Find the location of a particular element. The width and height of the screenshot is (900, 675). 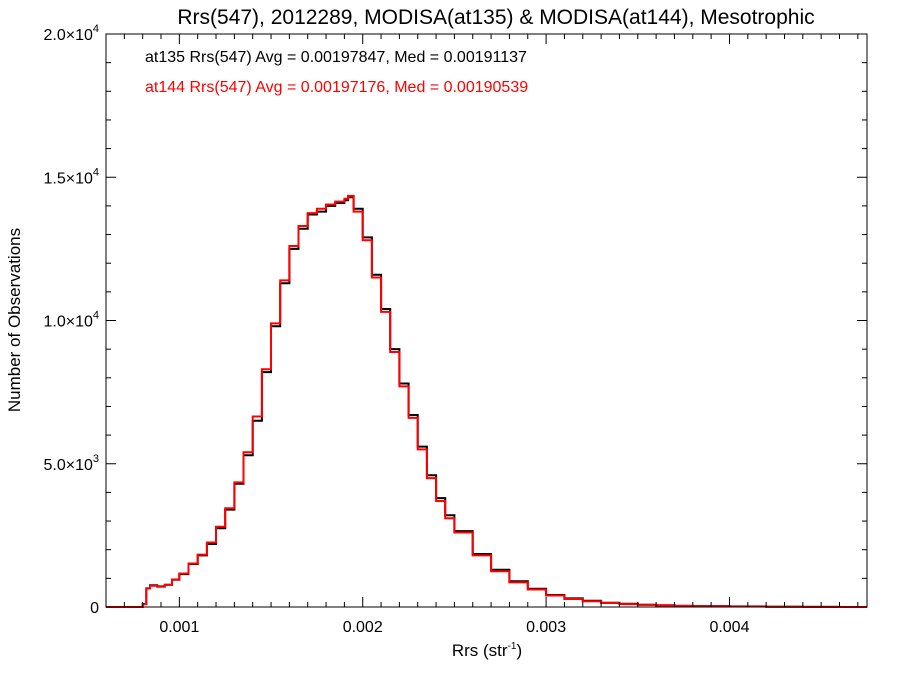

x-tick-label-2: 0.003 is located at coordinates (546, 627).